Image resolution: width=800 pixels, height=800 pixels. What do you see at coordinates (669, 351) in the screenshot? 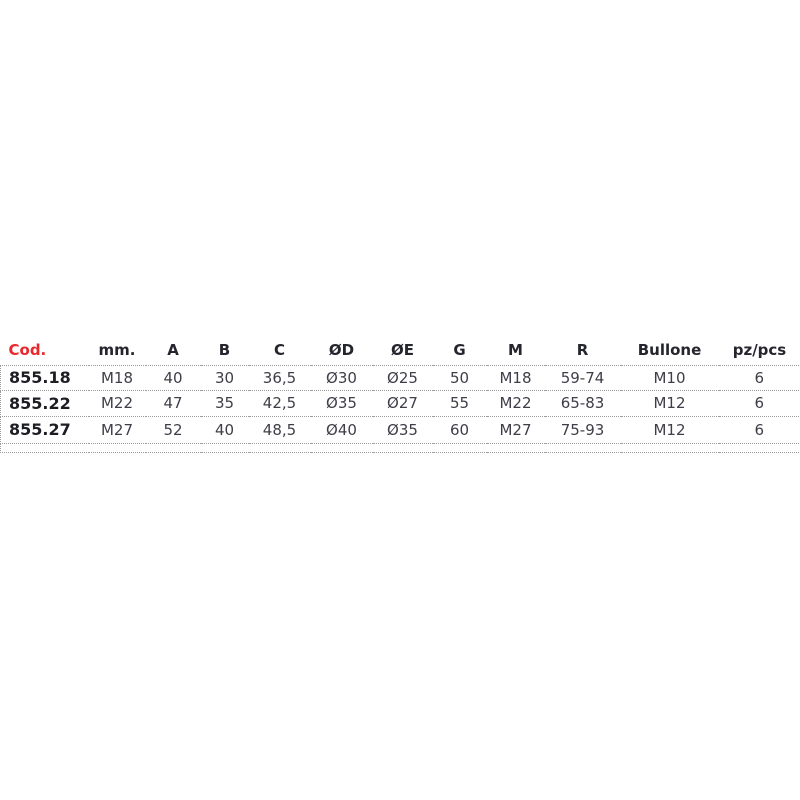
I see `col-header-bullone: Bullone` at bounding box center [669, 351].